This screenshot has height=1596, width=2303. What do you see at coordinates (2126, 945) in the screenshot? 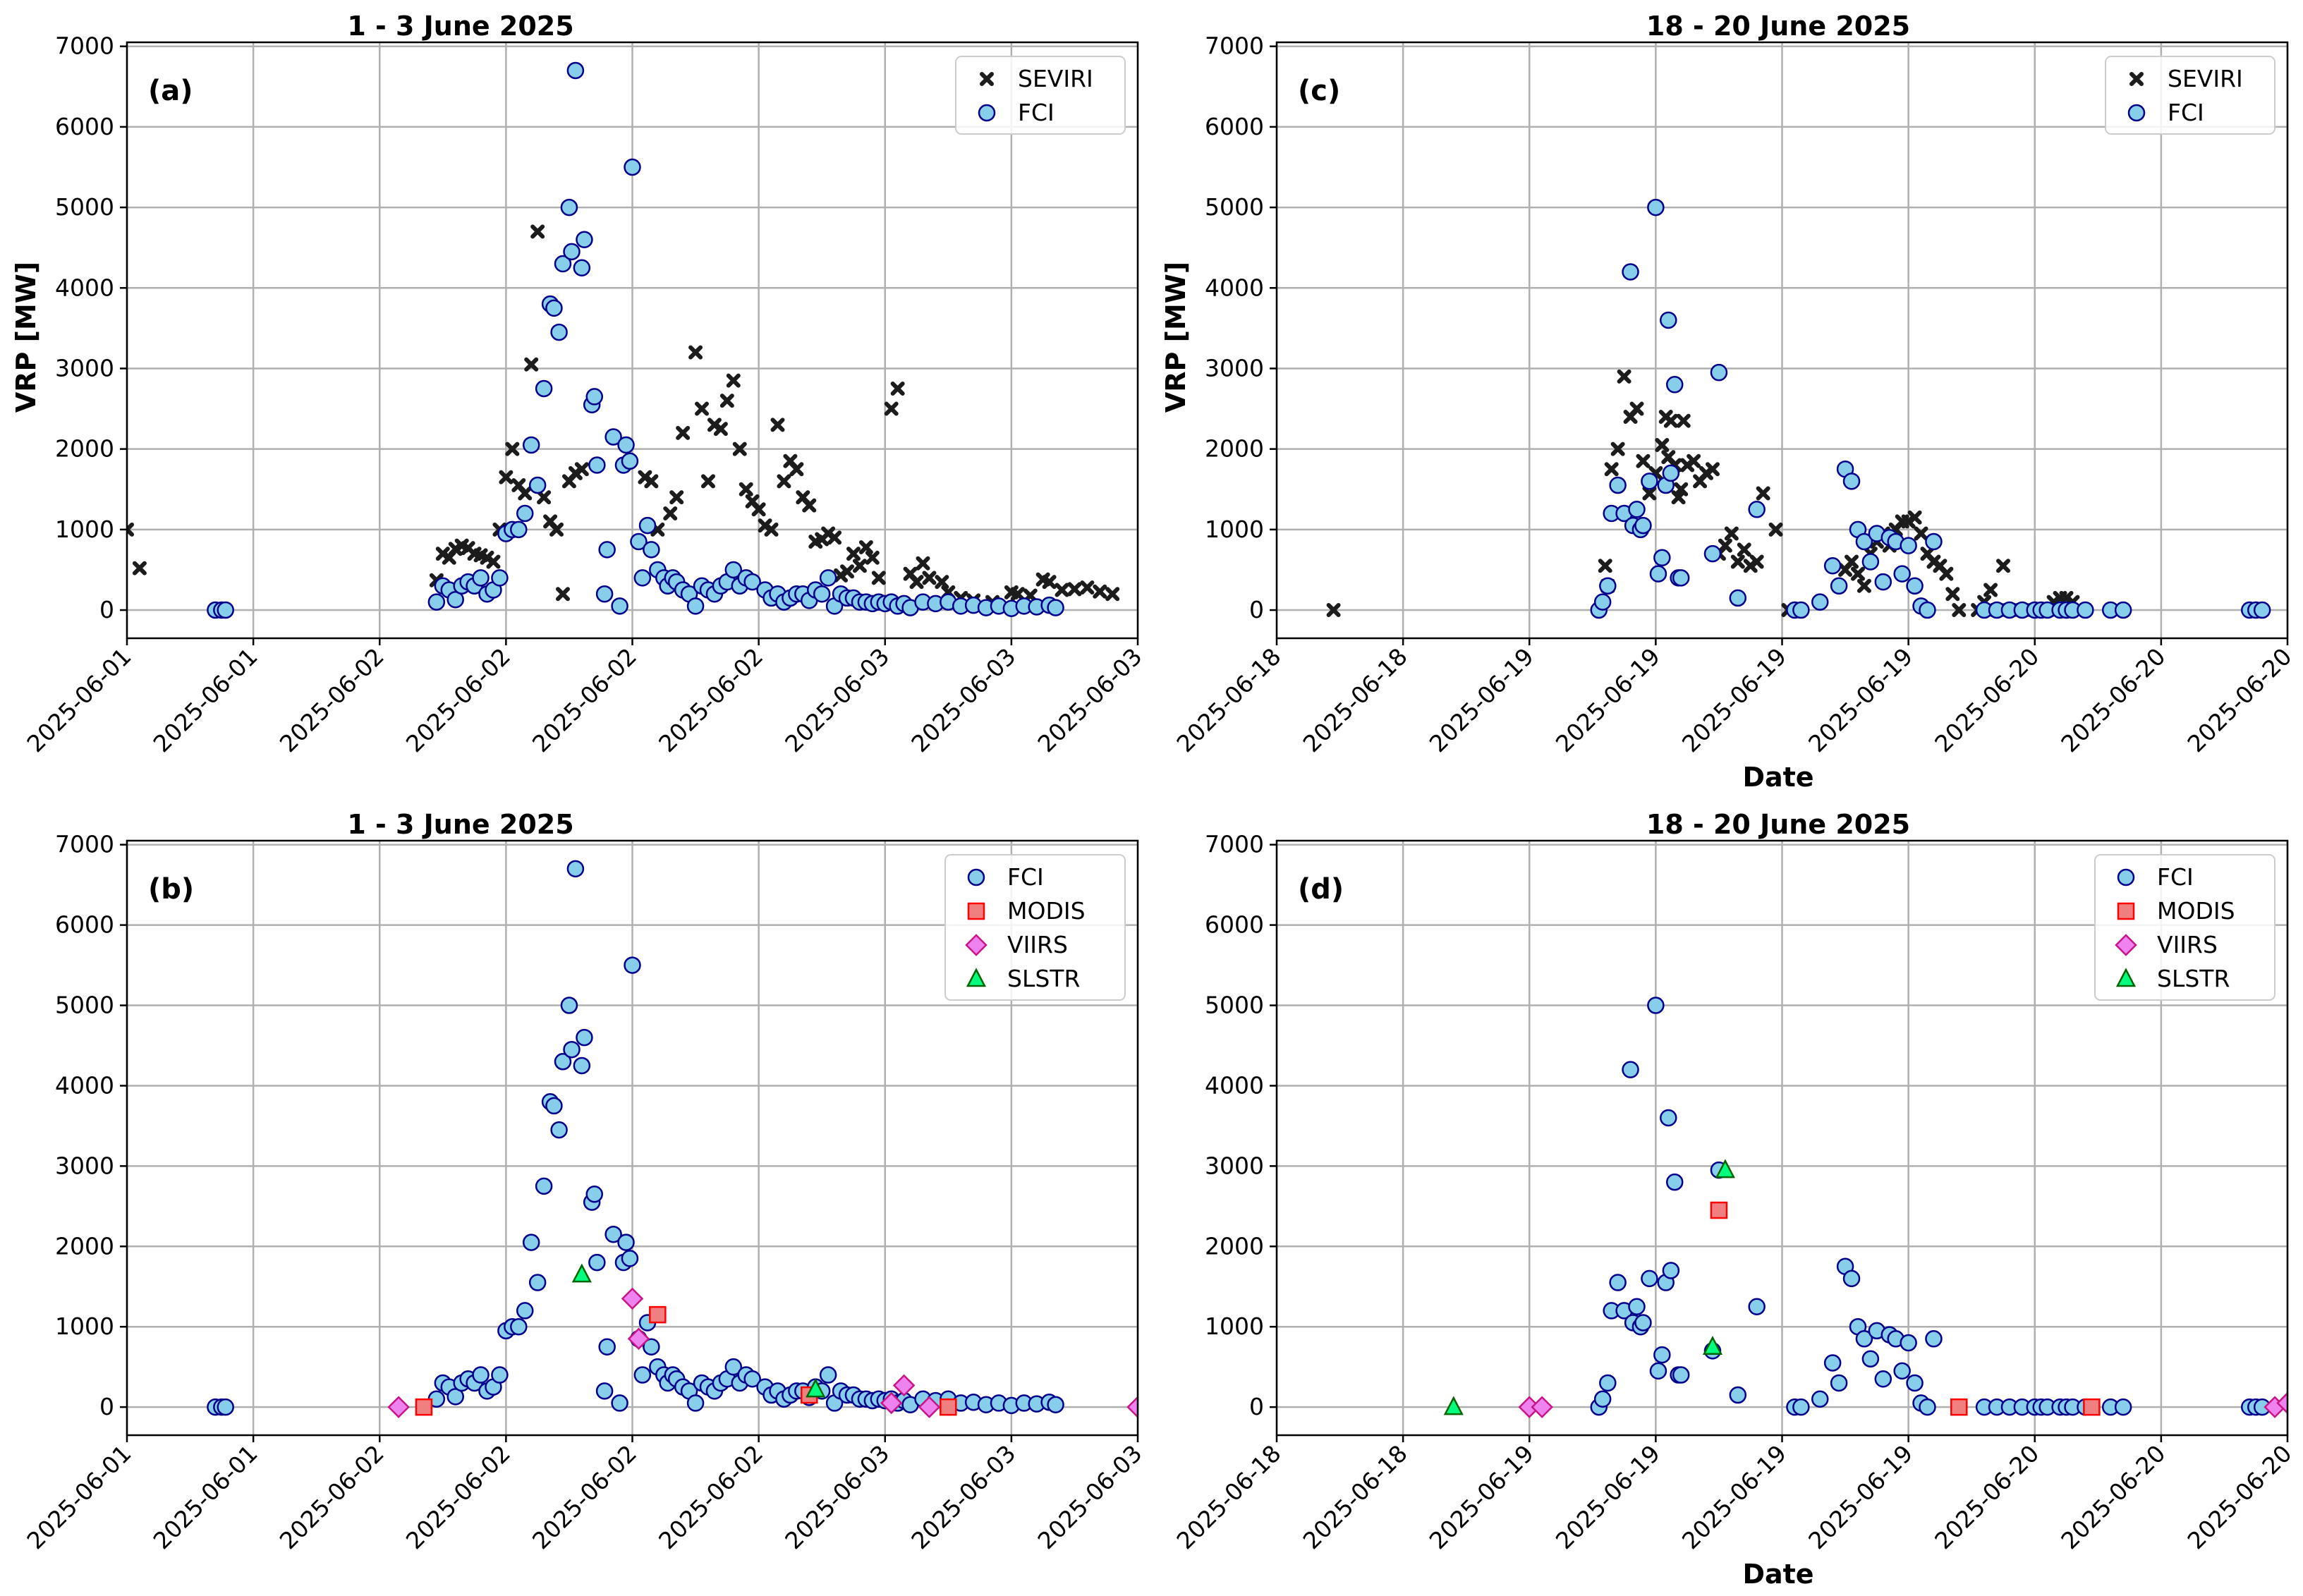
I see `legend-viirs-marker` at bounding box center [2126, 945].